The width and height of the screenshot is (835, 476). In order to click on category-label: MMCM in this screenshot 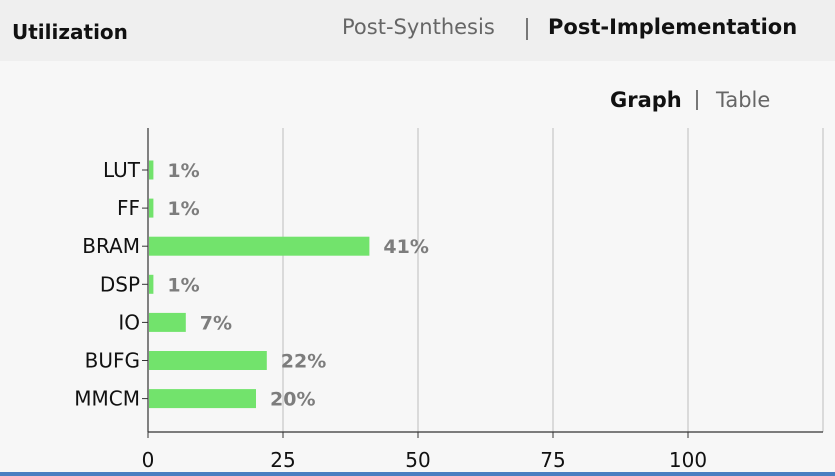, I will do `click(107, 399)`.